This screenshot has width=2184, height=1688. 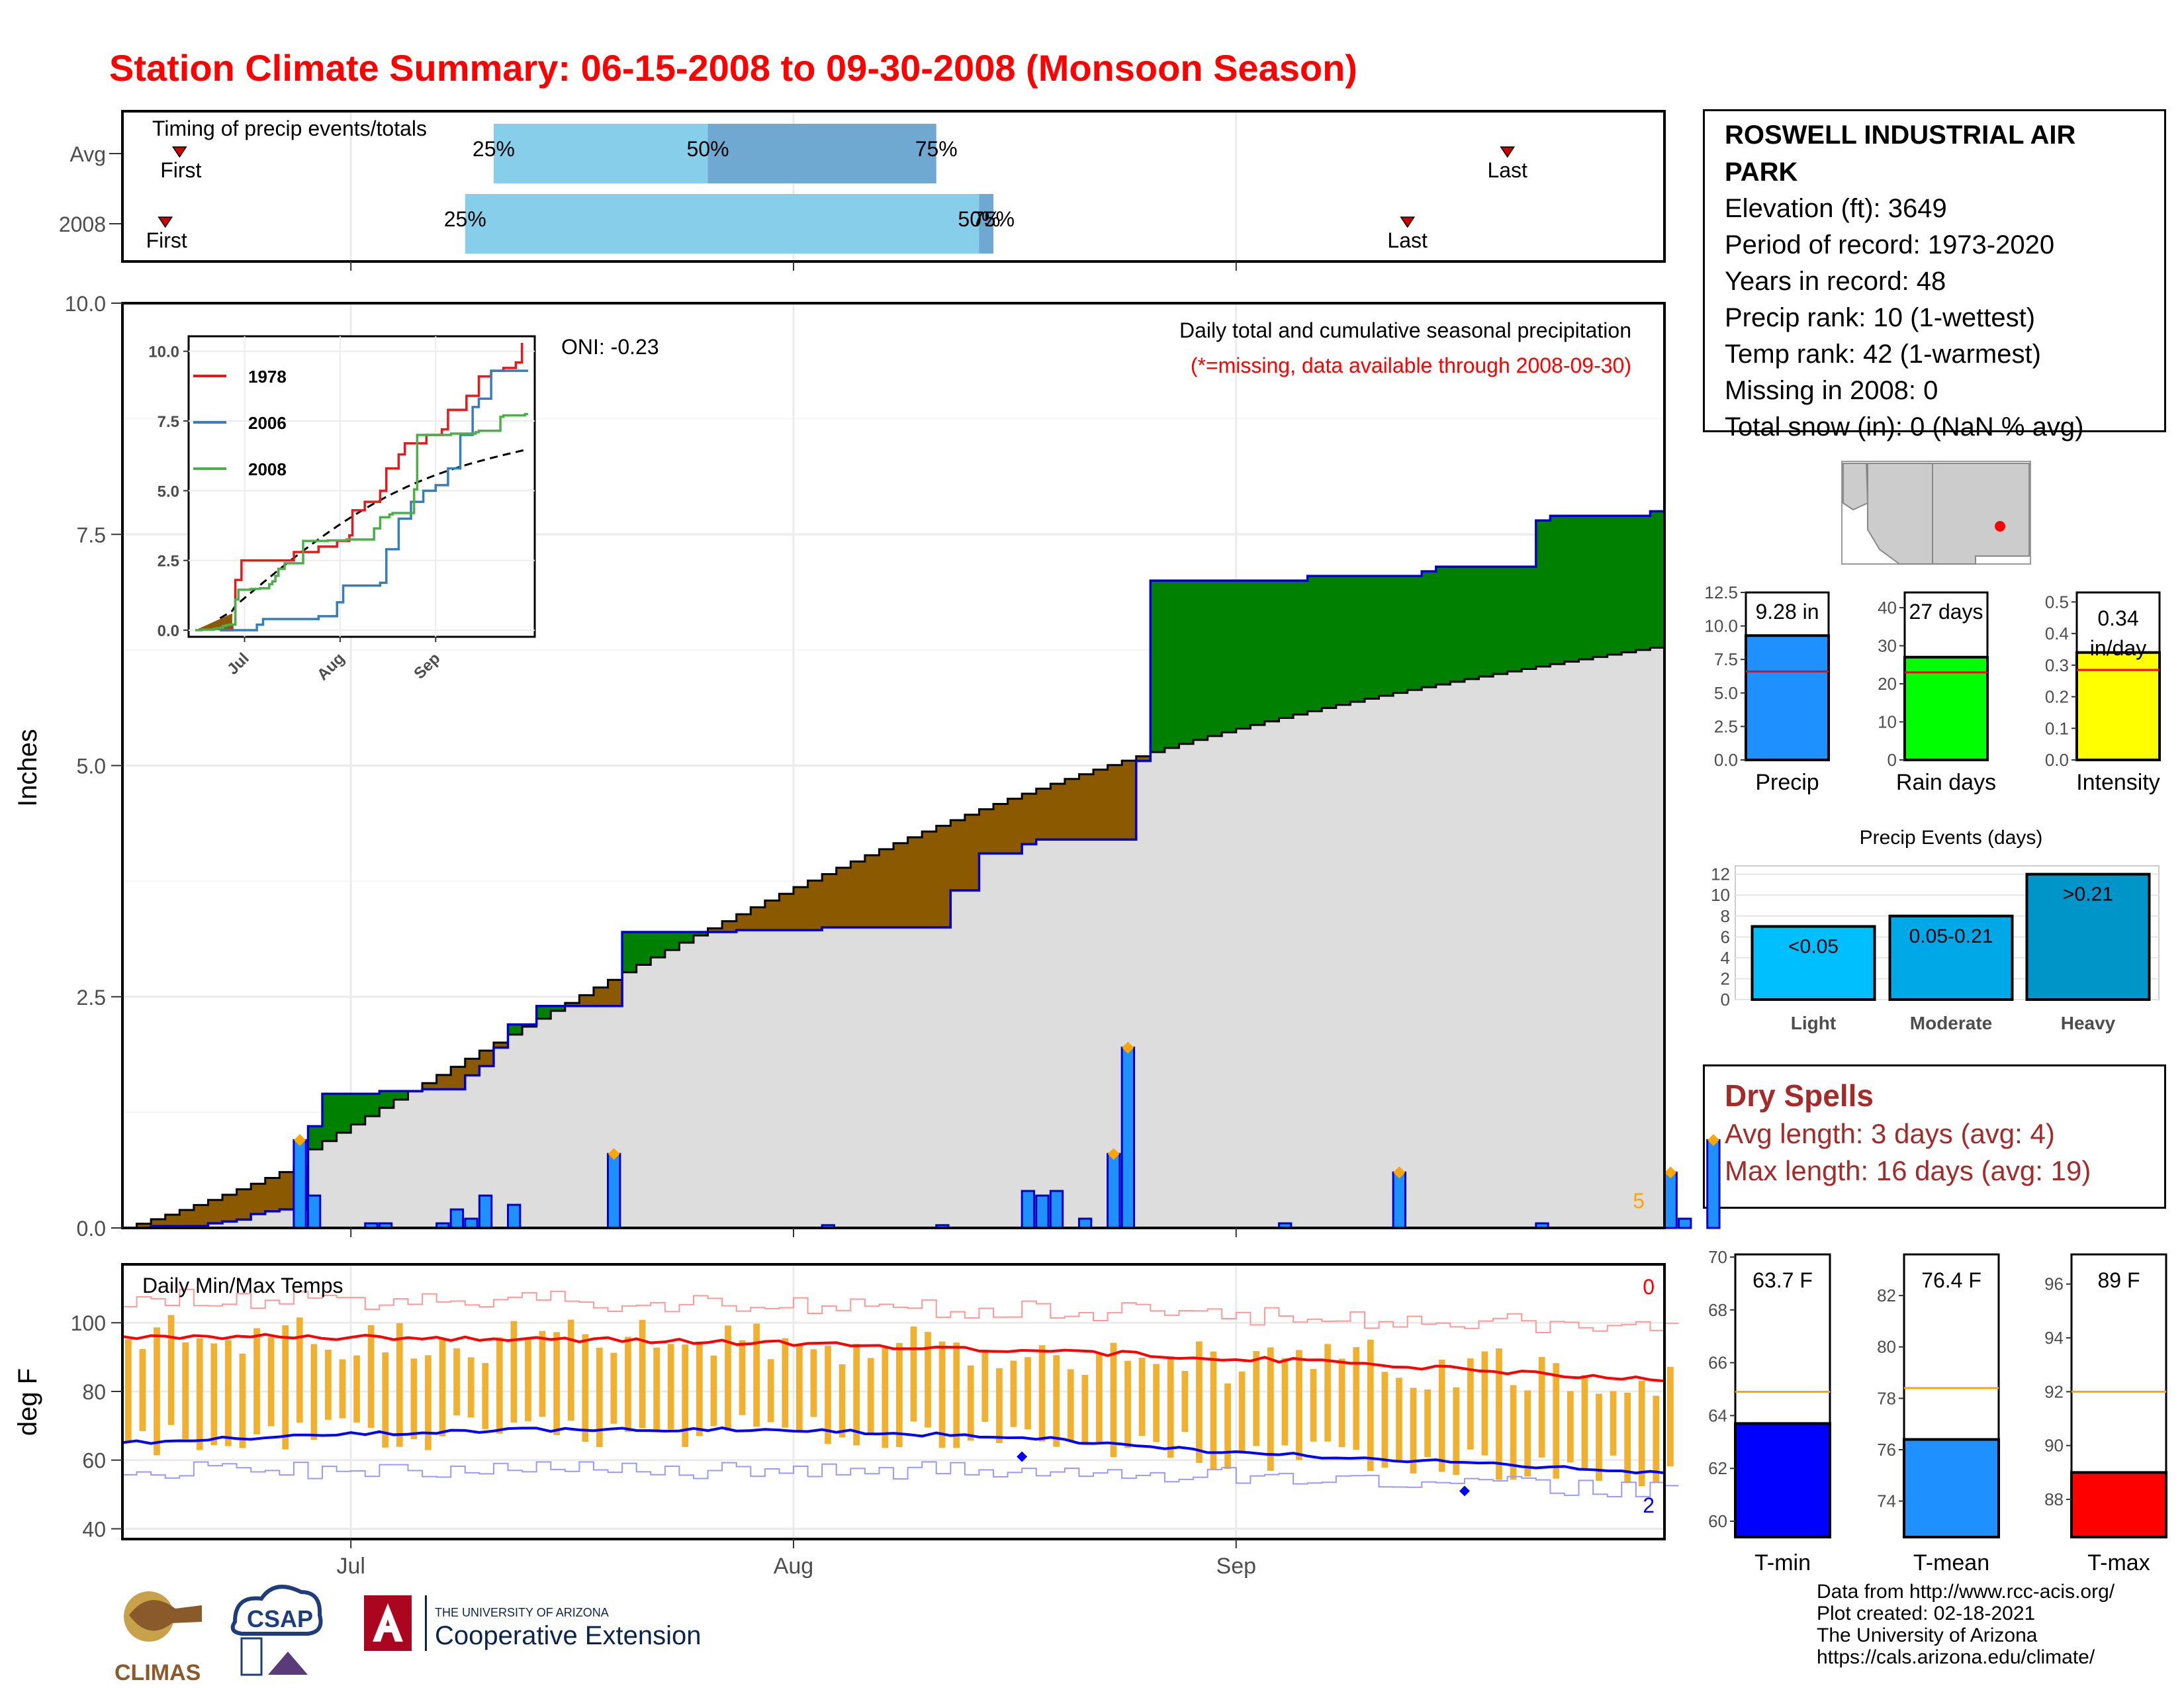 What do you see at coordinates (1836, 208) in the screenshot?
I see `station-elevation: Elevation (ft): 3649` at bounding box center [1836, 208].